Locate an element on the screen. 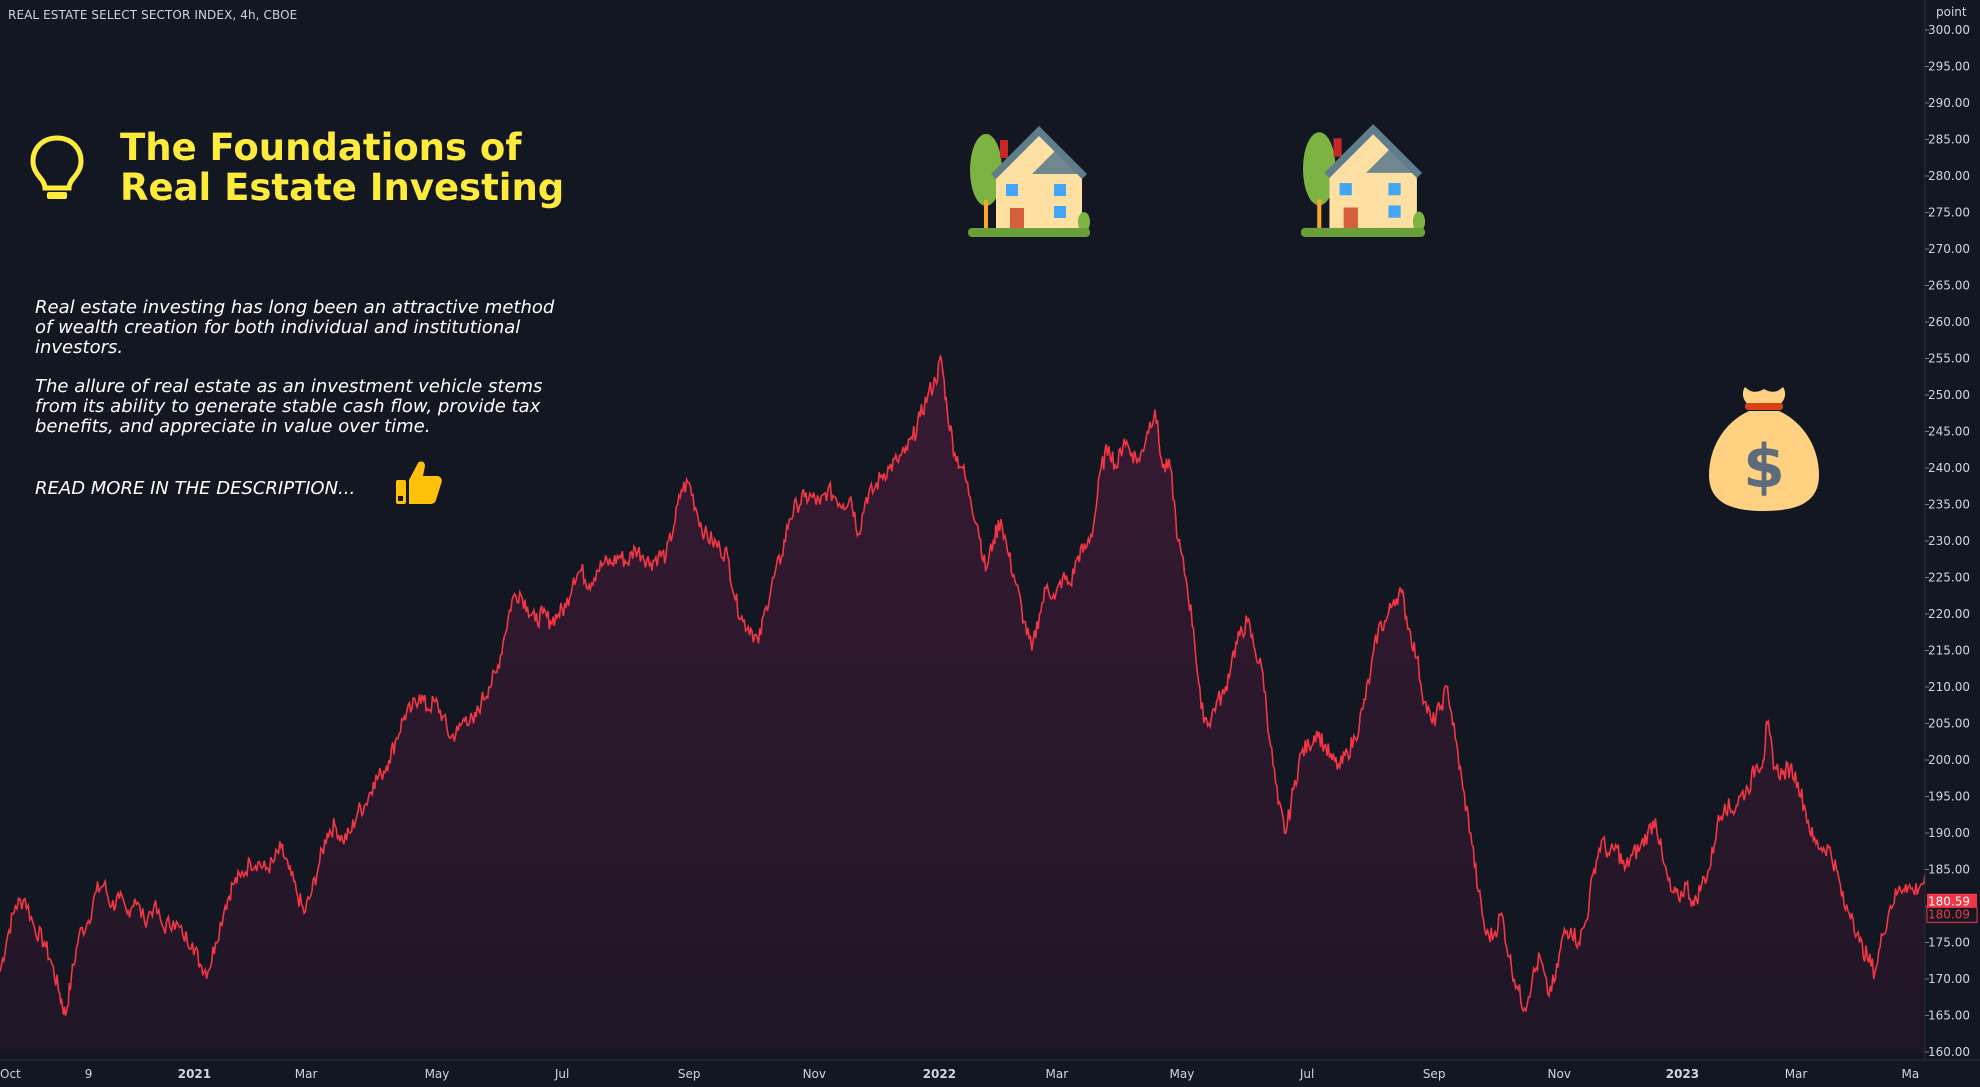 This screenshot has height=1087, width=1980. y-tick-label: 170.00 is located at coordinates (1949, 979).